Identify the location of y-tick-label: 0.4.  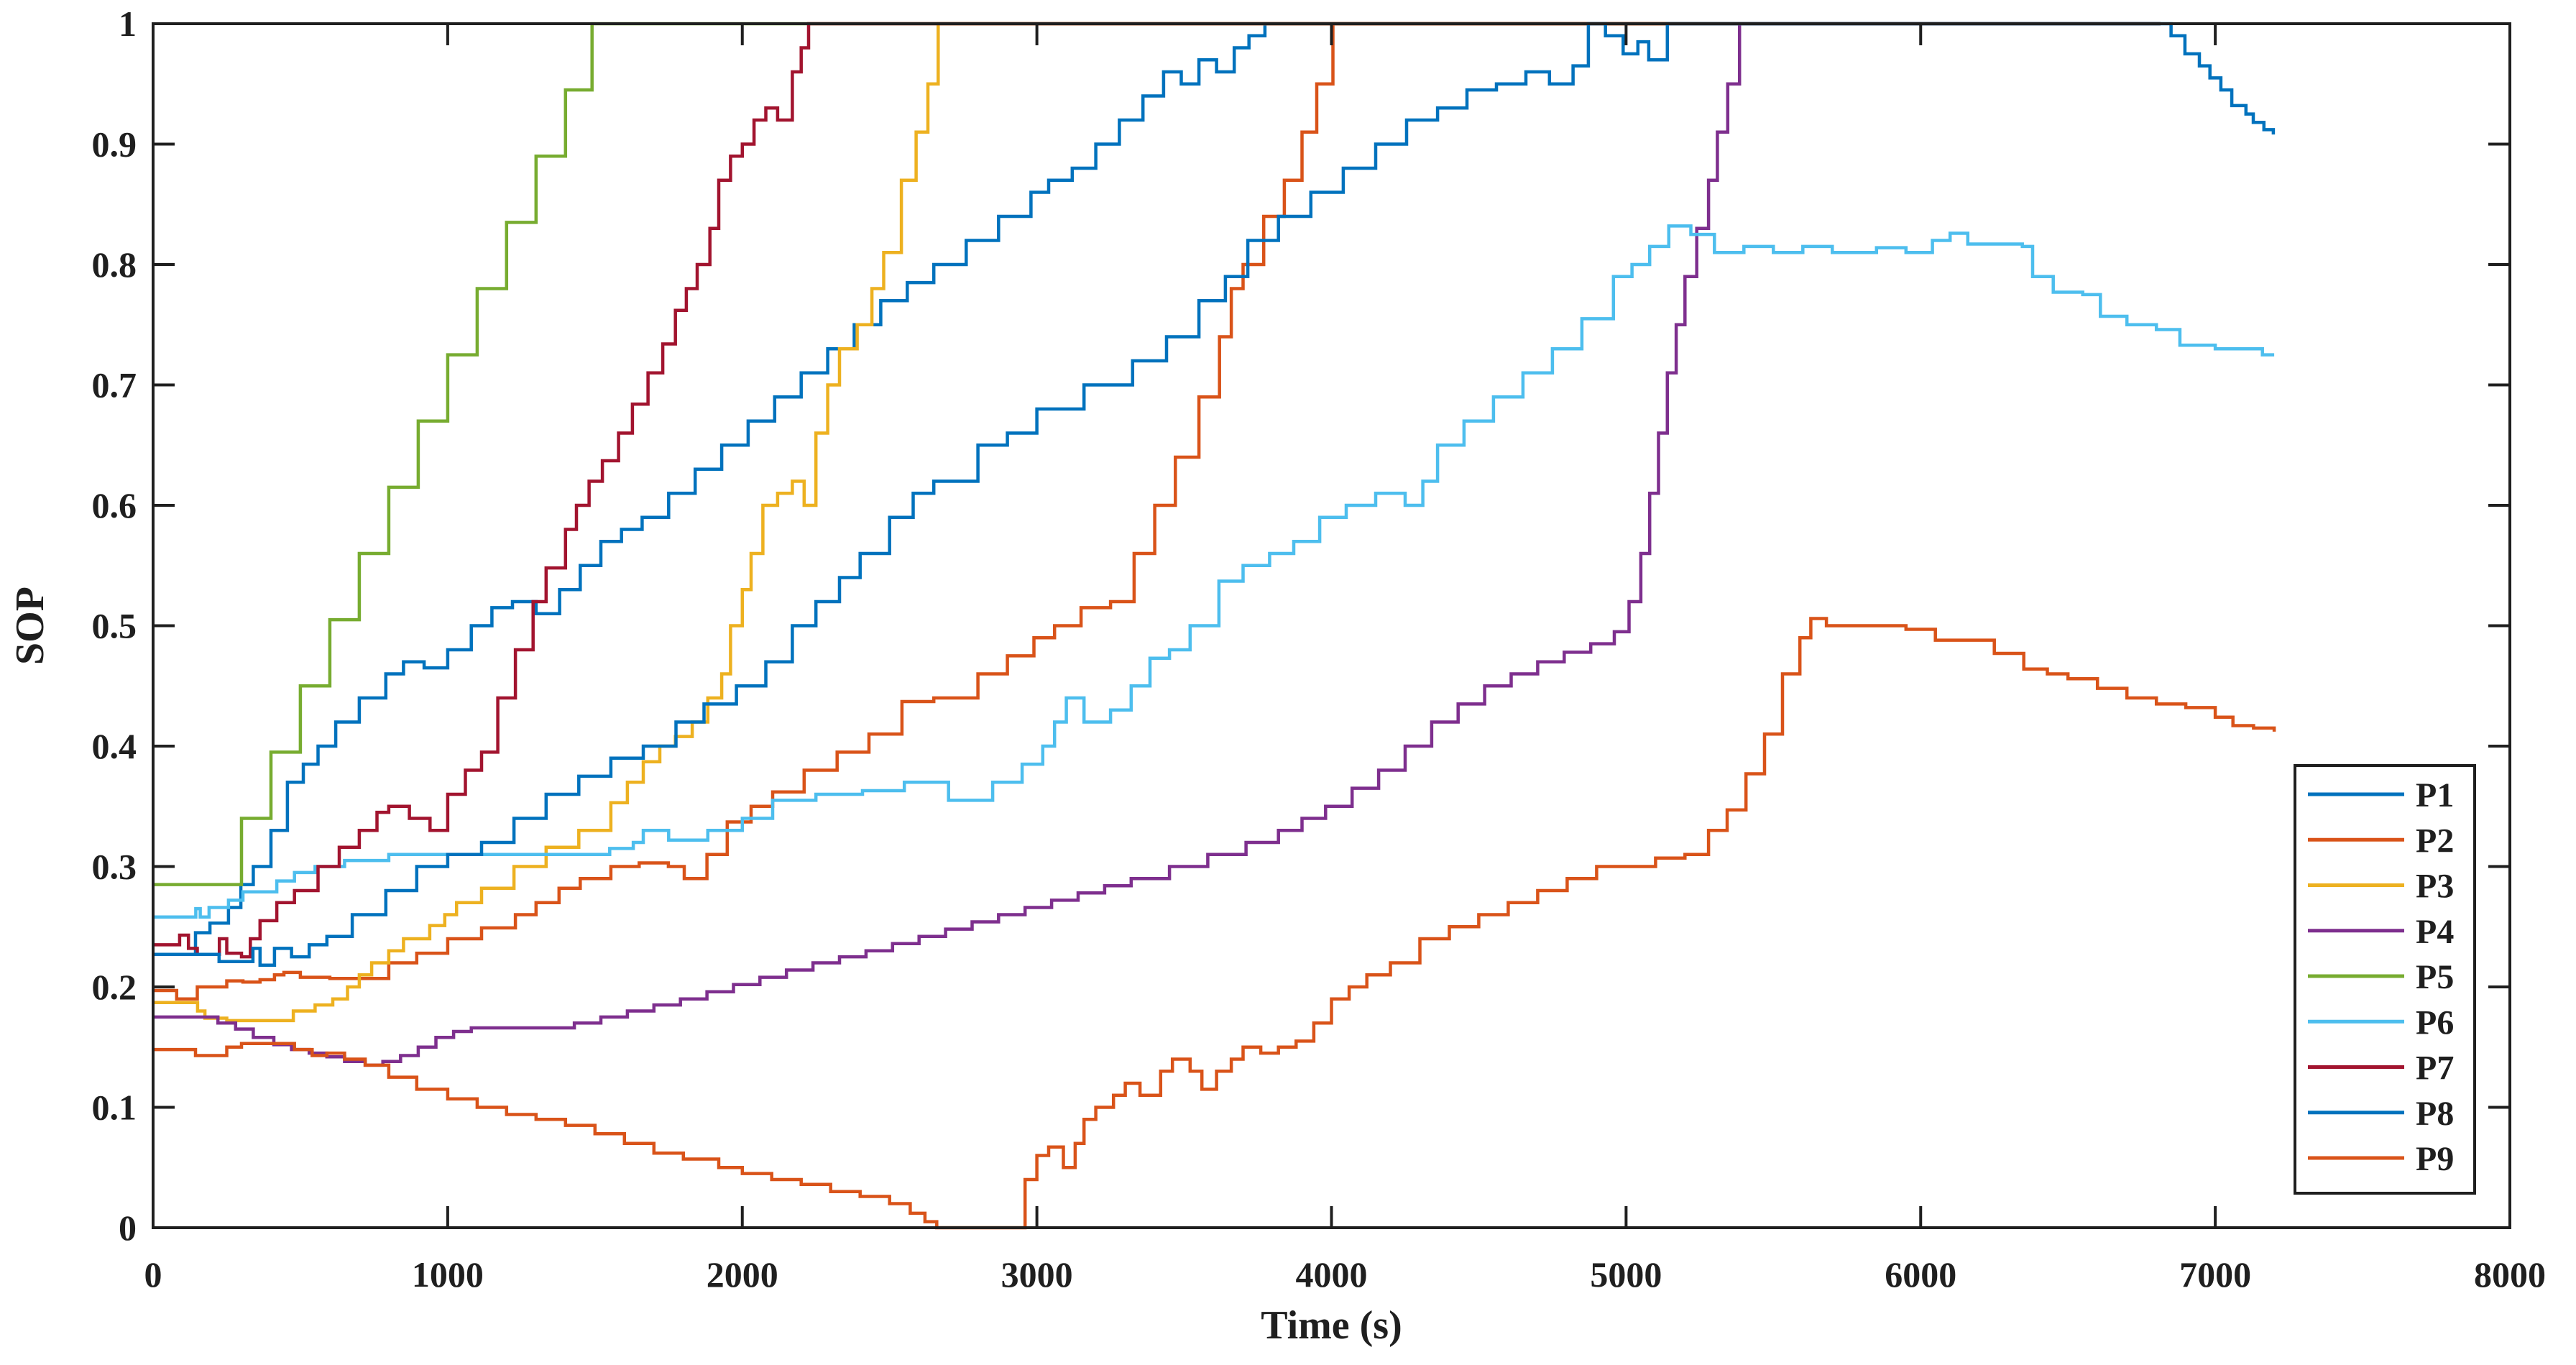
(114, 746).